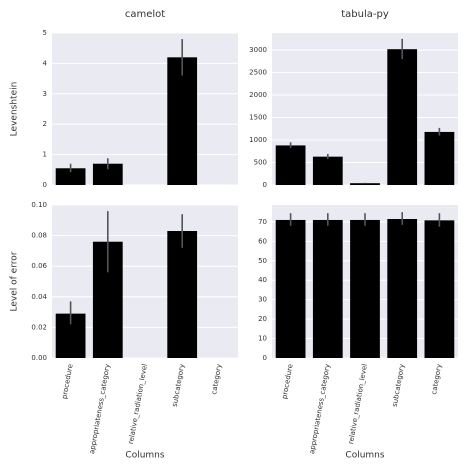  I want to click on y-tick-label: 3, so click(45, 94).